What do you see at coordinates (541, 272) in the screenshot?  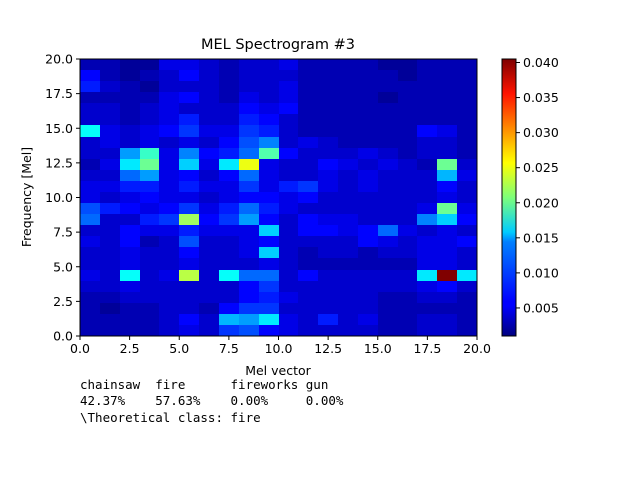 I see `colorbar-tick-label: 0.010` at bounding box center [541, 272].